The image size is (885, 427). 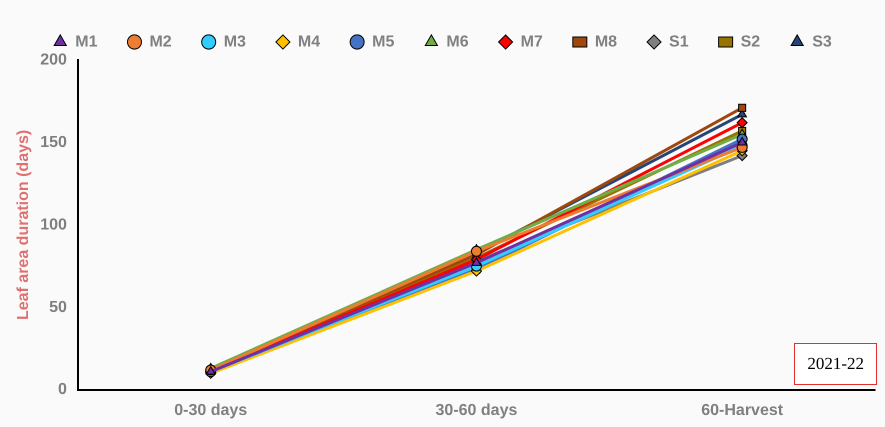 I want to click on legend-label: M1, so click(x=86, y=41).